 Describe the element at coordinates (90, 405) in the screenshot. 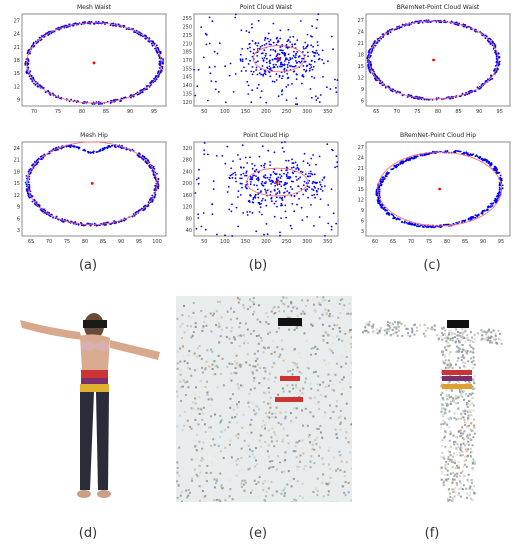

I see `photo-mesh-body` at that location.